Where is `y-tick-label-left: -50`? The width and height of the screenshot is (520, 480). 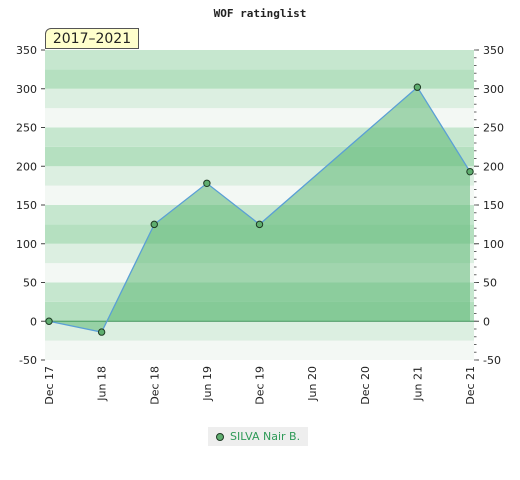
y-tick-label-left: -50 is located at coordinates (28, 360).